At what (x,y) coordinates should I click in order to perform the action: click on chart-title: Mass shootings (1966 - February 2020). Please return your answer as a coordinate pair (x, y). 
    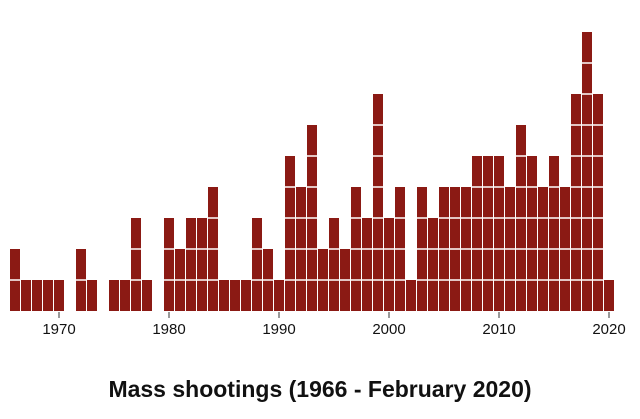
    Looking at the image, I should click on (319, 389).